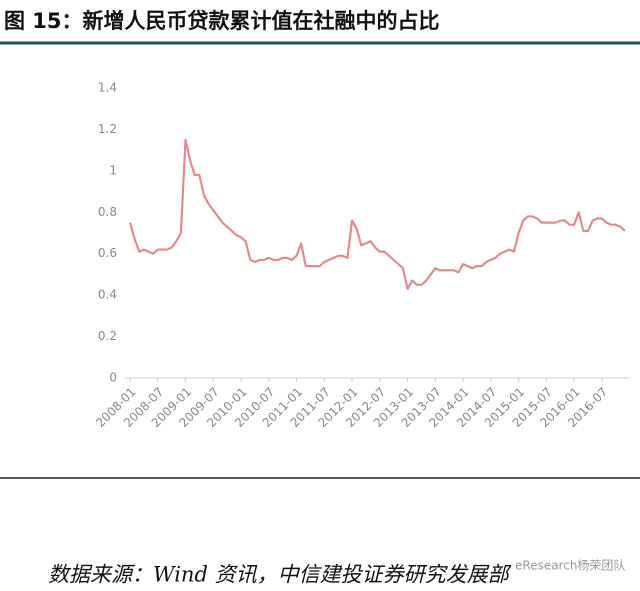 This screenshot has height=591, width=640. What do you see at coordinates (280, 575) in the screenshot?
I see `source: 数据来源：Wind 资讯，中信建投证券研究发展部` at bounding box center [280, 575].